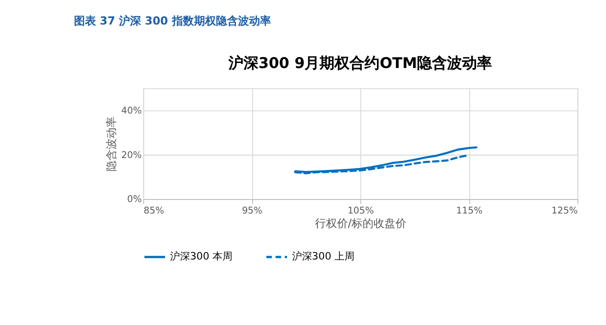  Describe the element at coordinates (172, 21) in the screenshot. I see `text: 图表 37 沪深 300 指数期权隐含波动率` at that location.